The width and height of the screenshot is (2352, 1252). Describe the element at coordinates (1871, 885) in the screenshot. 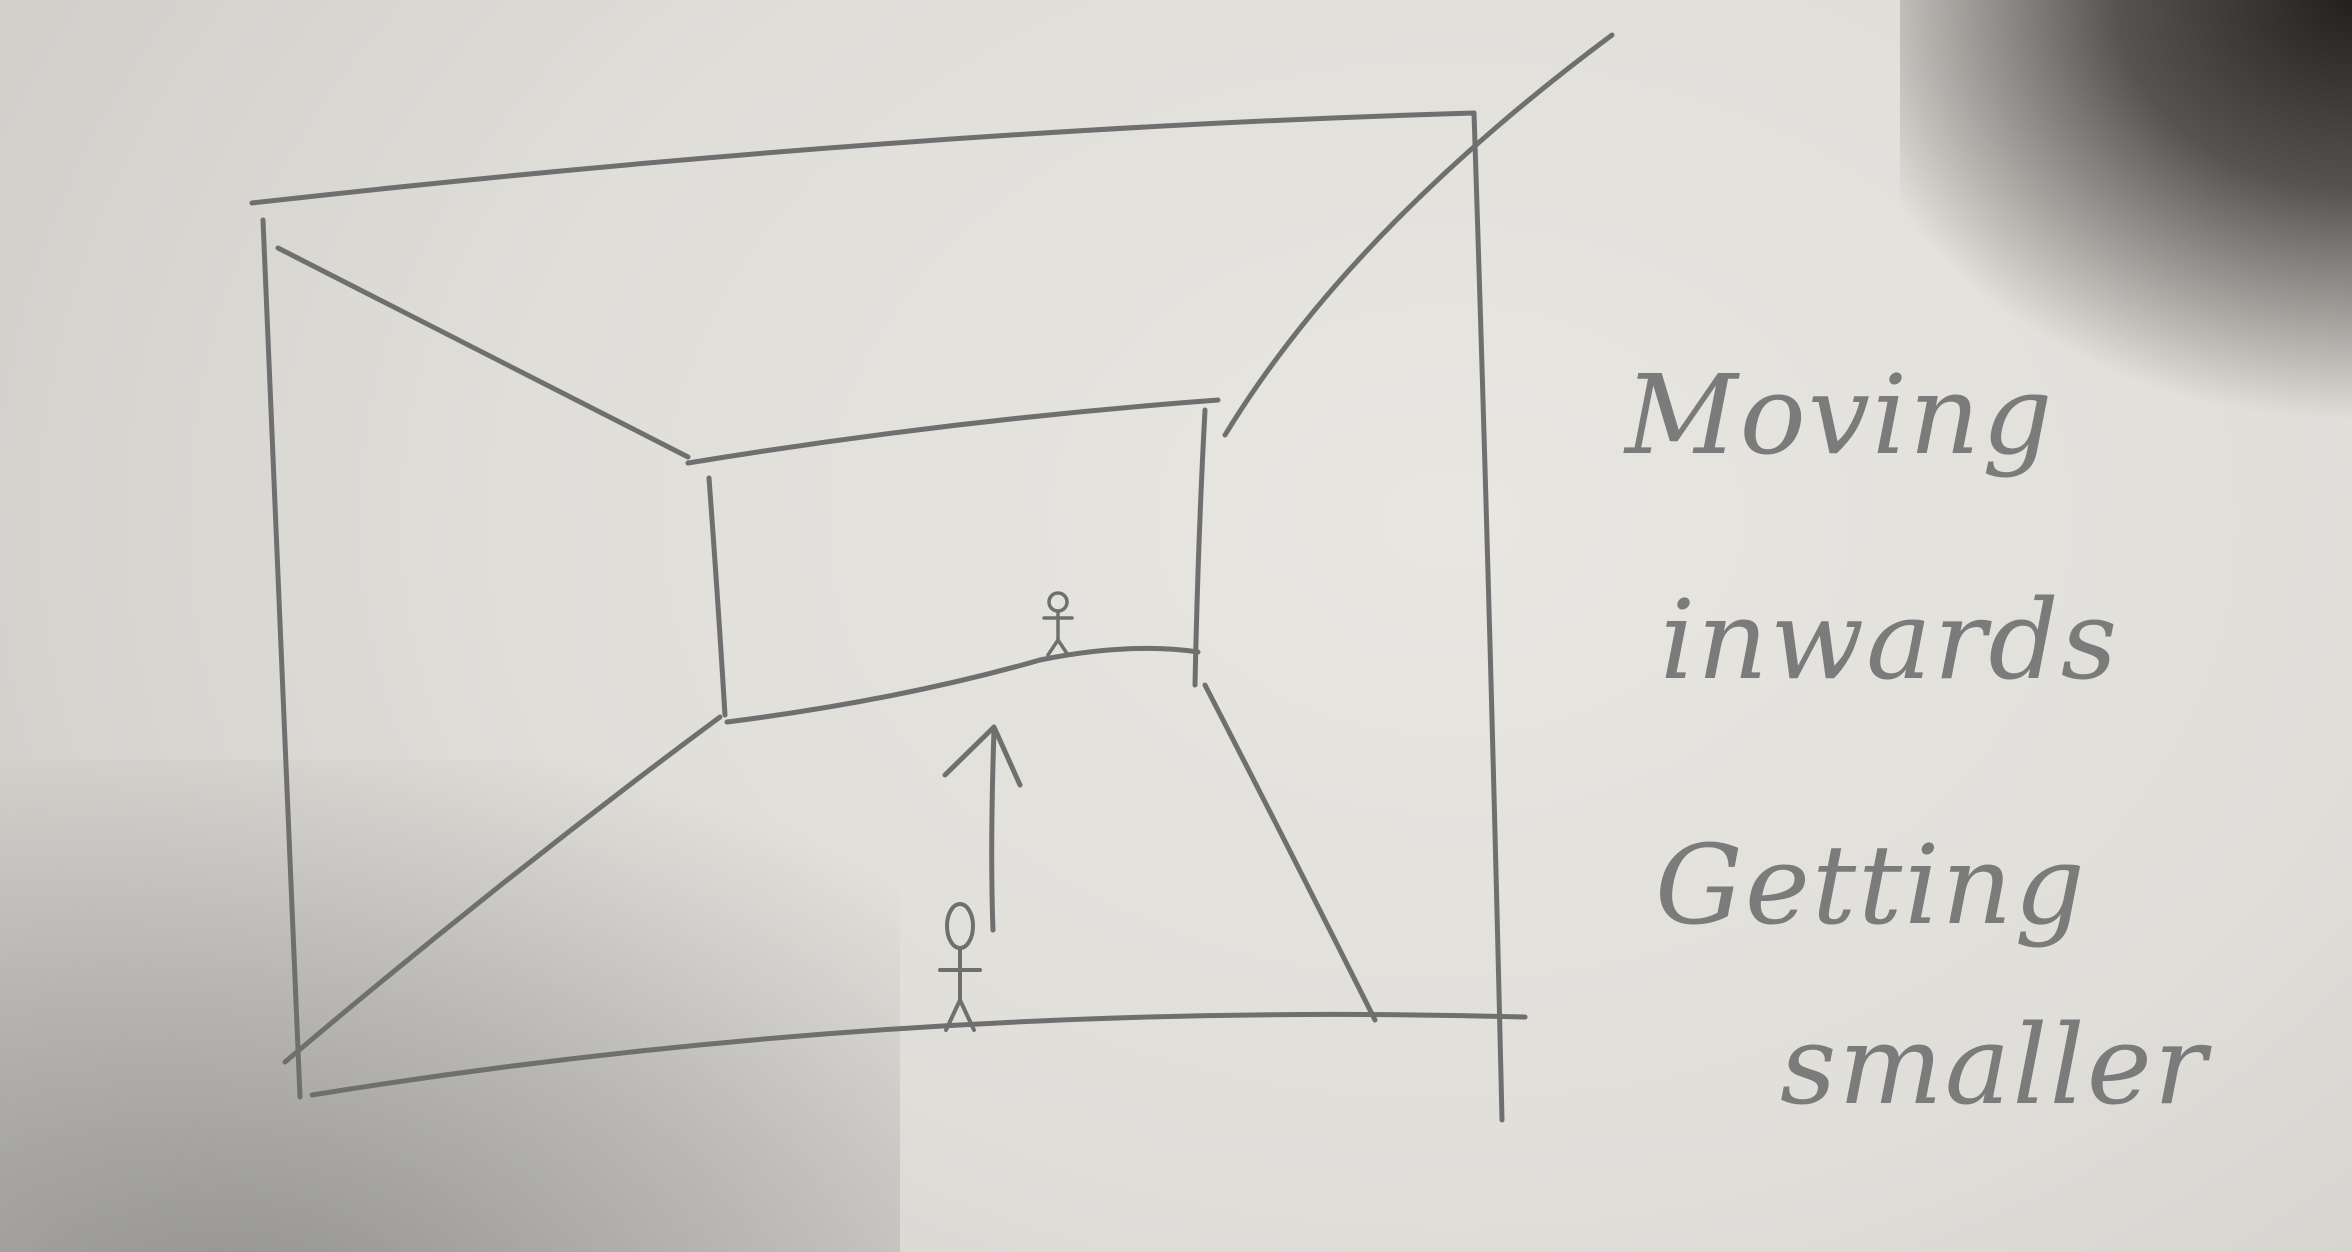

I see `note-line-3: Getting` at that location.